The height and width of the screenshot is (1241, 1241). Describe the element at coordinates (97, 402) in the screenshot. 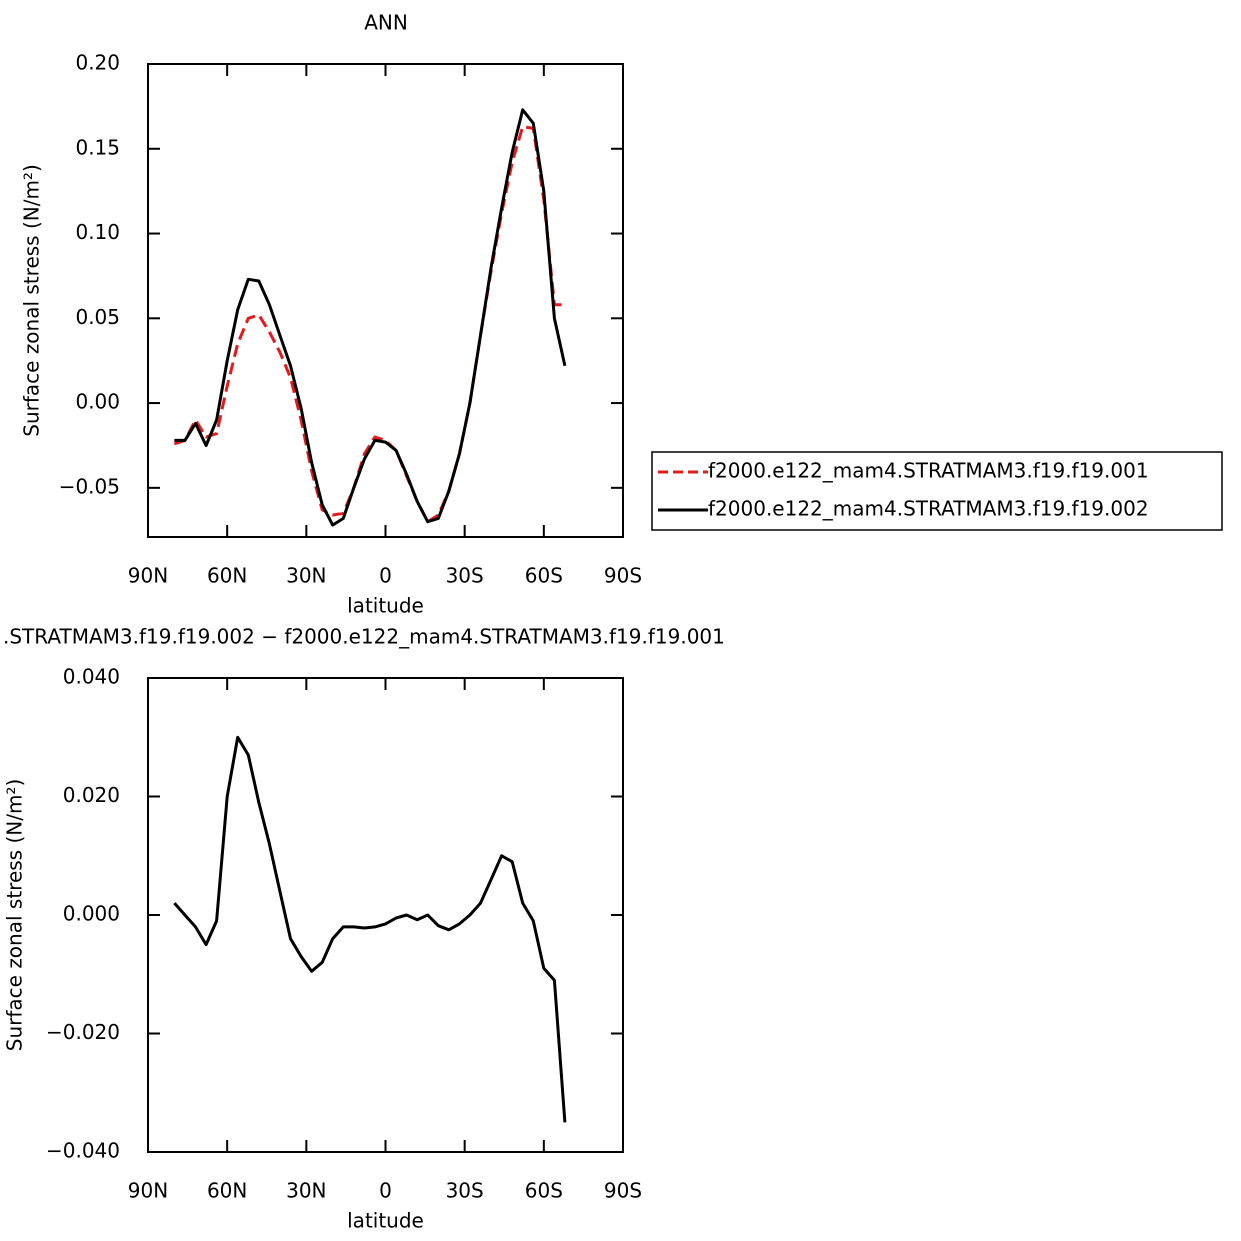

I see `y-tick-label: 0.00` at that location.